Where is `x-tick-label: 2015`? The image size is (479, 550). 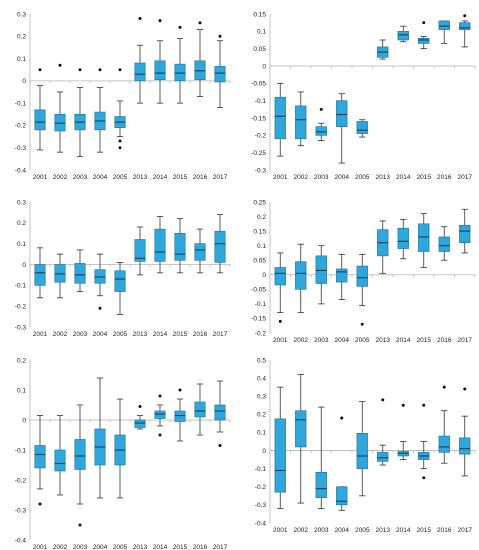
x-tick-label: 2015 is located at coordinates (424, 530).